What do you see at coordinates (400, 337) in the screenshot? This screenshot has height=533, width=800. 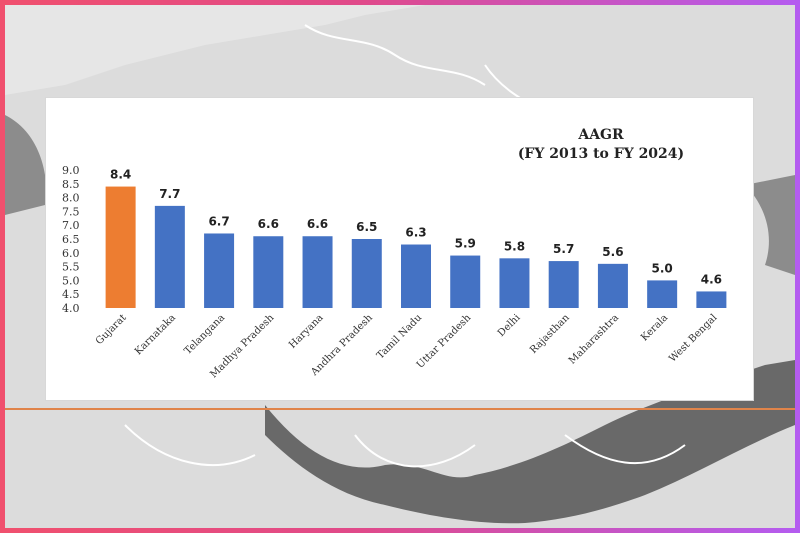 I see `x-tick-label: Tamil Nadu` at bounding box center [400, 337].